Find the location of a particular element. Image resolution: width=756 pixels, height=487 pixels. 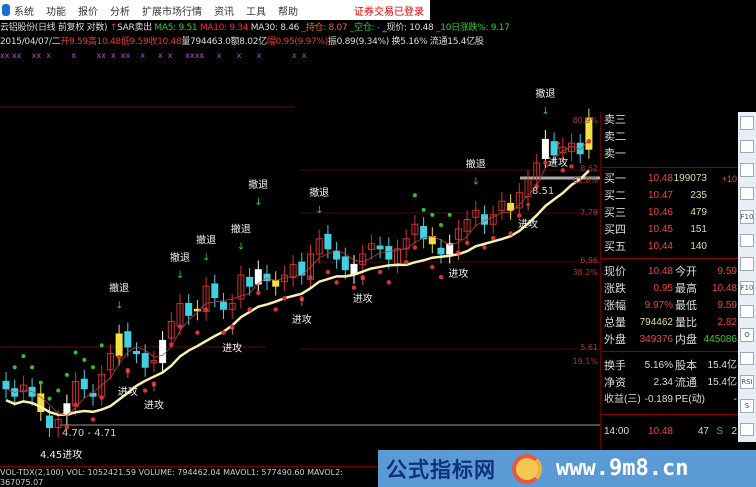

note-icon is located at coordinates (747, 240).